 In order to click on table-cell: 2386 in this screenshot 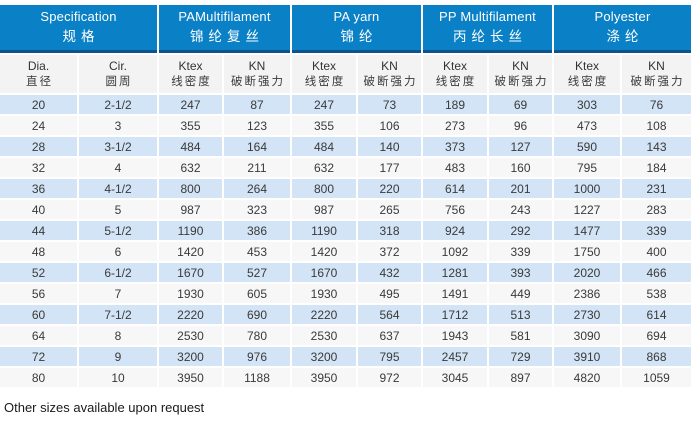, I will do `click(587, 293)`.